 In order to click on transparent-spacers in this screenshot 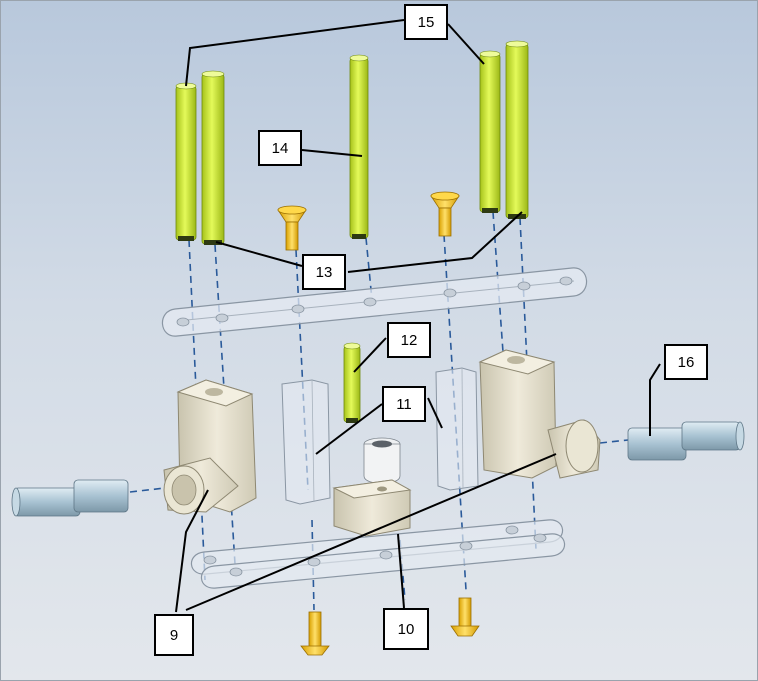, I will do `click(380, 436)`.